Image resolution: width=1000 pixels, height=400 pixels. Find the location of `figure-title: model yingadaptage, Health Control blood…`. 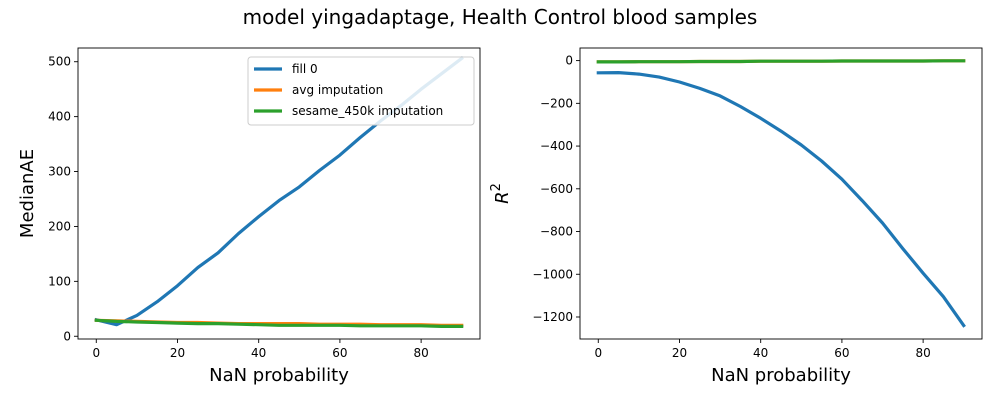

figure-title: model yingadaptage, Health Control blood… is located at coordinates (500, 17).